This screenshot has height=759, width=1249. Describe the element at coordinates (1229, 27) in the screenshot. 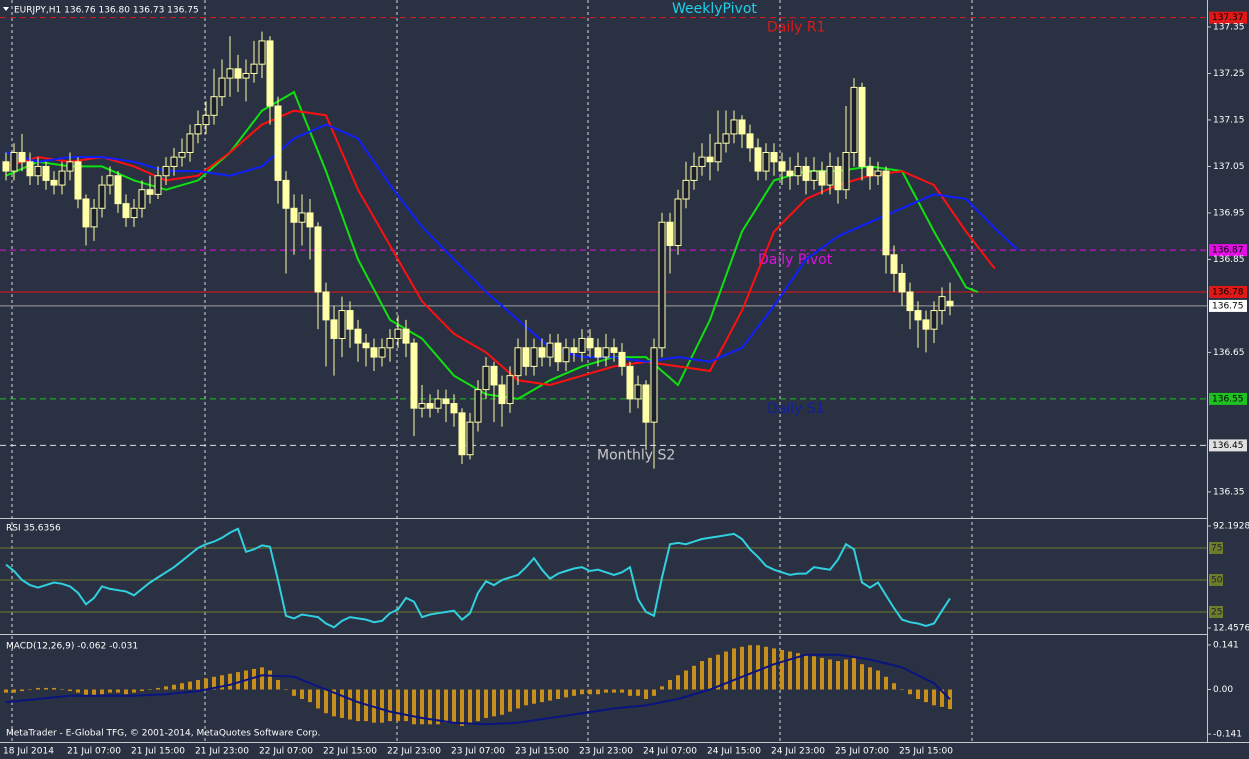

I see `y-tick-label: 137.35` at that location.